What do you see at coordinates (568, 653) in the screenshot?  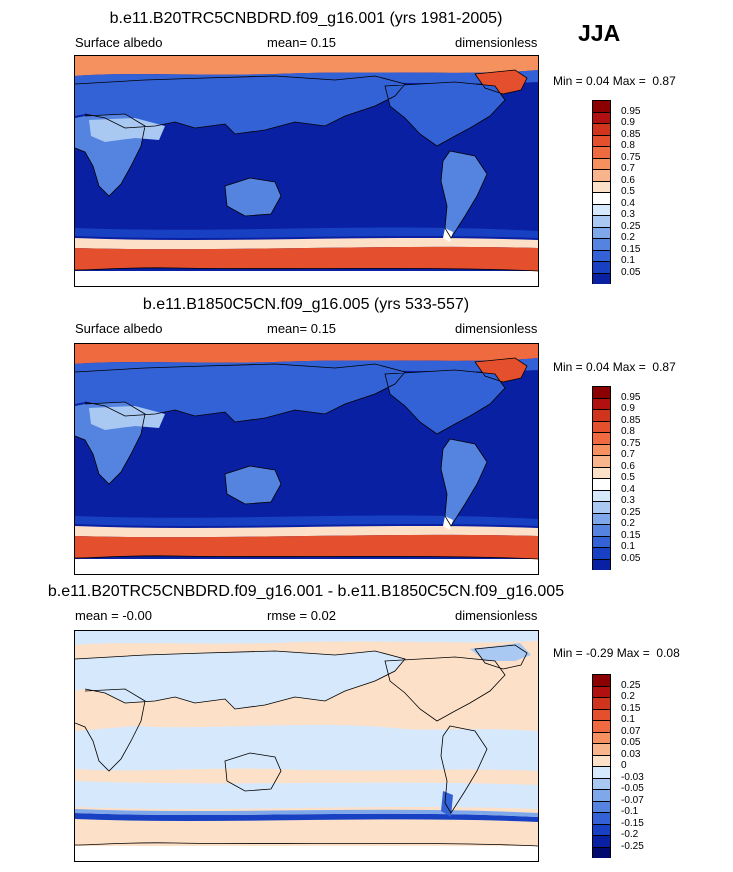 I see `panel-3-min-label: Min =` at bounding box center [568, 653].